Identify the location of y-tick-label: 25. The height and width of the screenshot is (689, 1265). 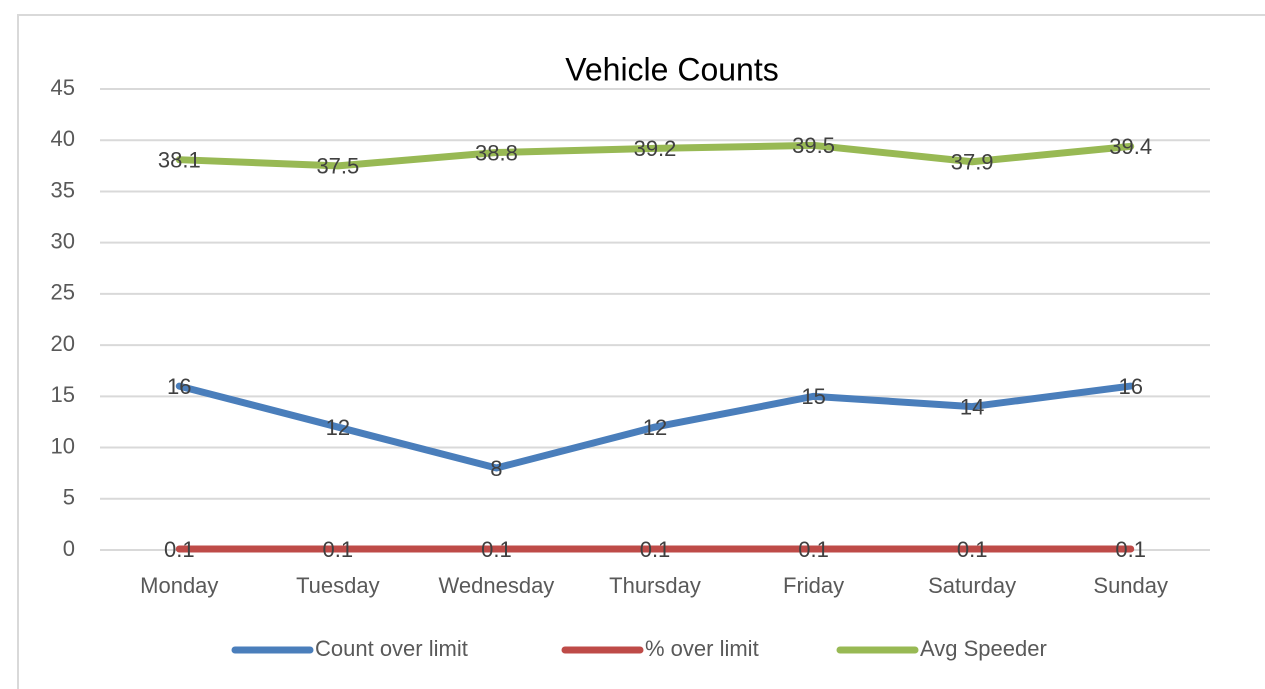
(63, 292).